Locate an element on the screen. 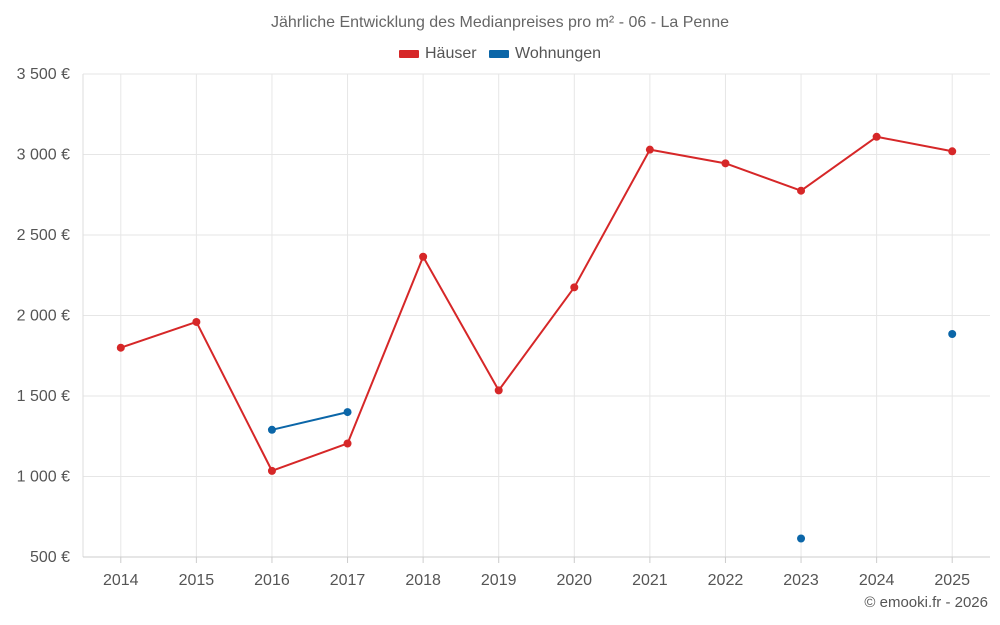 The height and width of the screenshot is (625, 1000). x-tick-label: 2017 is located at coordinates (348, 580).